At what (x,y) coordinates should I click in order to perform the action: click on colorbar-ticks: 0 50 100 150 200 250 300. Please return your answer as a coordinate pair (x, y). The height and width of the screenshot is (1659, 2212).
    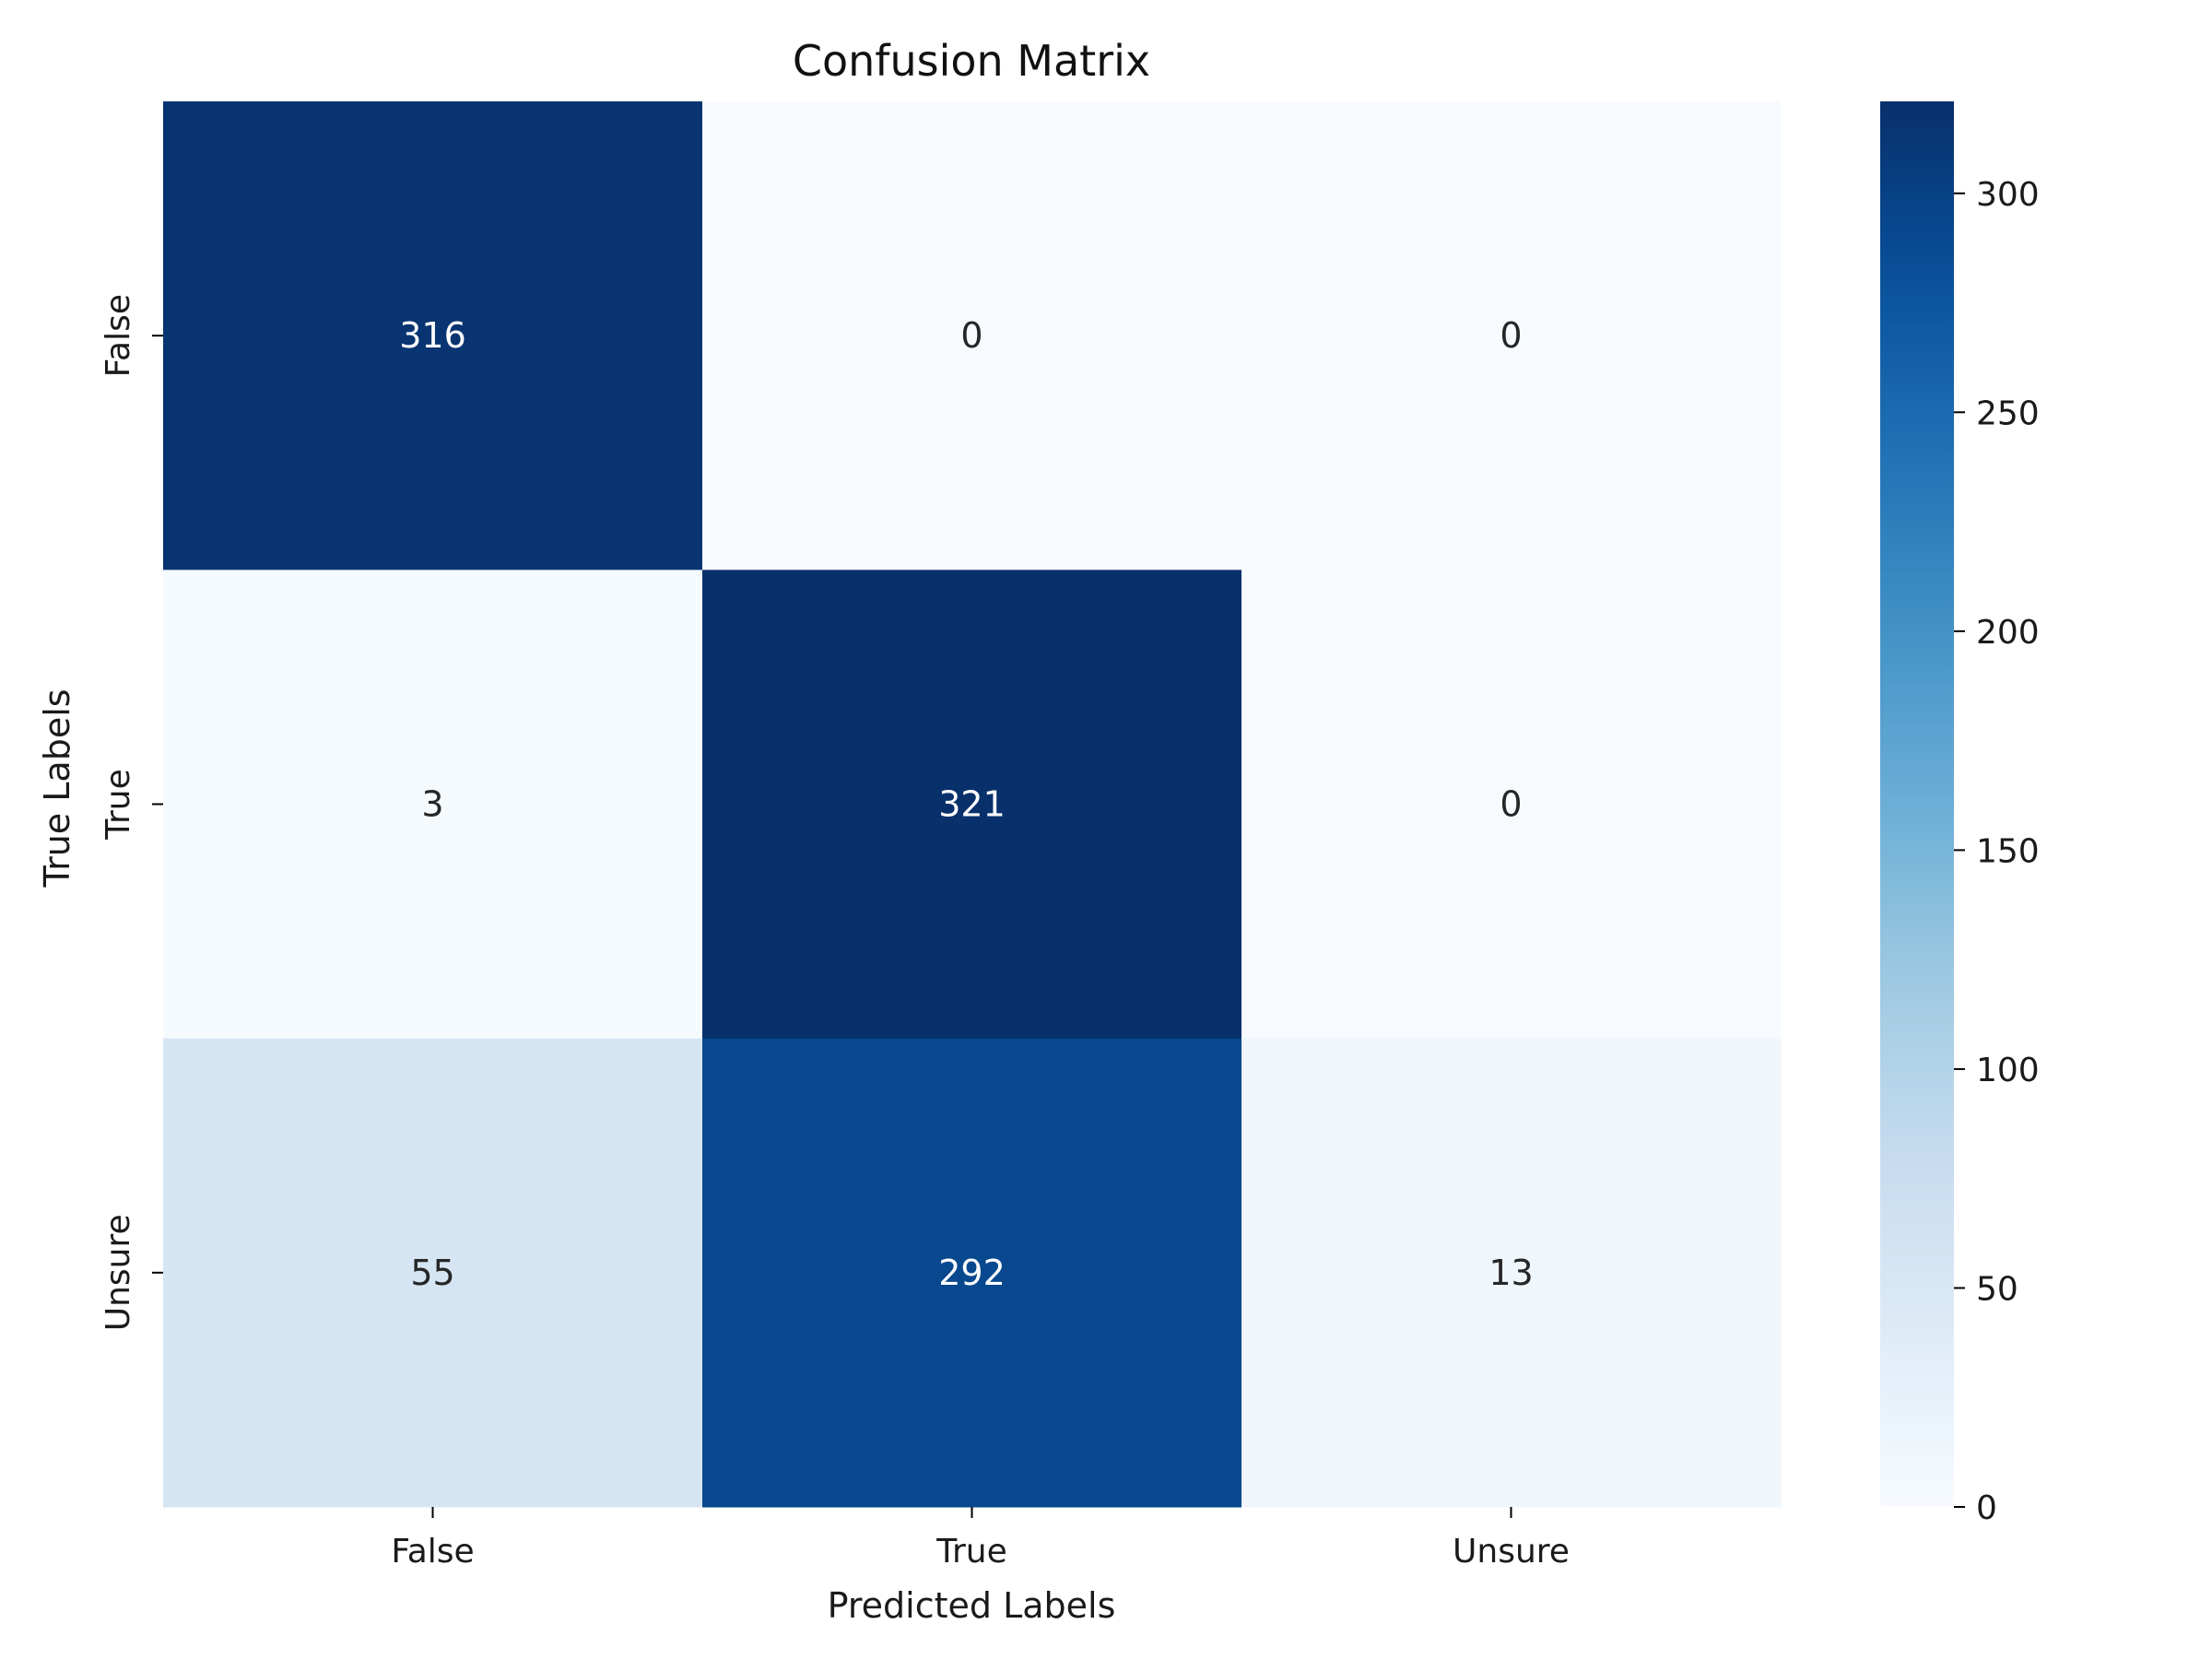
    Looking at the image, I should click on (1997, 851).